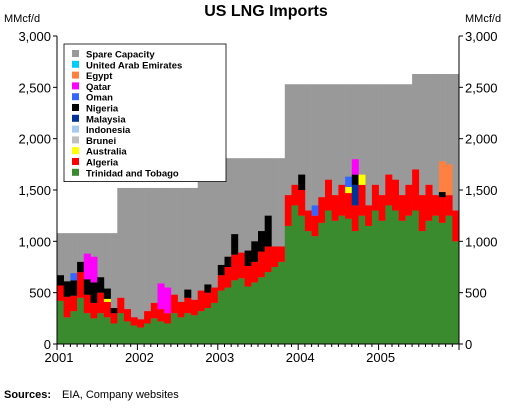 This screenshot has height=412, width=532. Describe the element at coordinates (59, 357) in the screenshot. I see `x-tick-label-2001: 2001` at that location.